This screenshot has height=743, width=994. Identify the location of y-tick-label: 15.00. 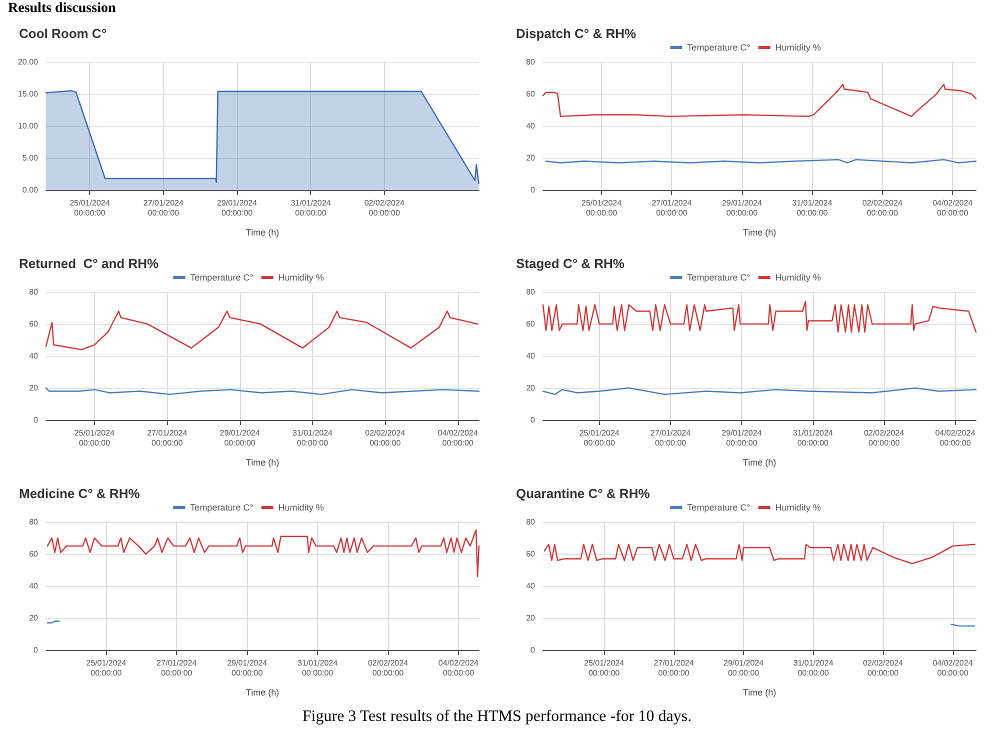
(28, 94).